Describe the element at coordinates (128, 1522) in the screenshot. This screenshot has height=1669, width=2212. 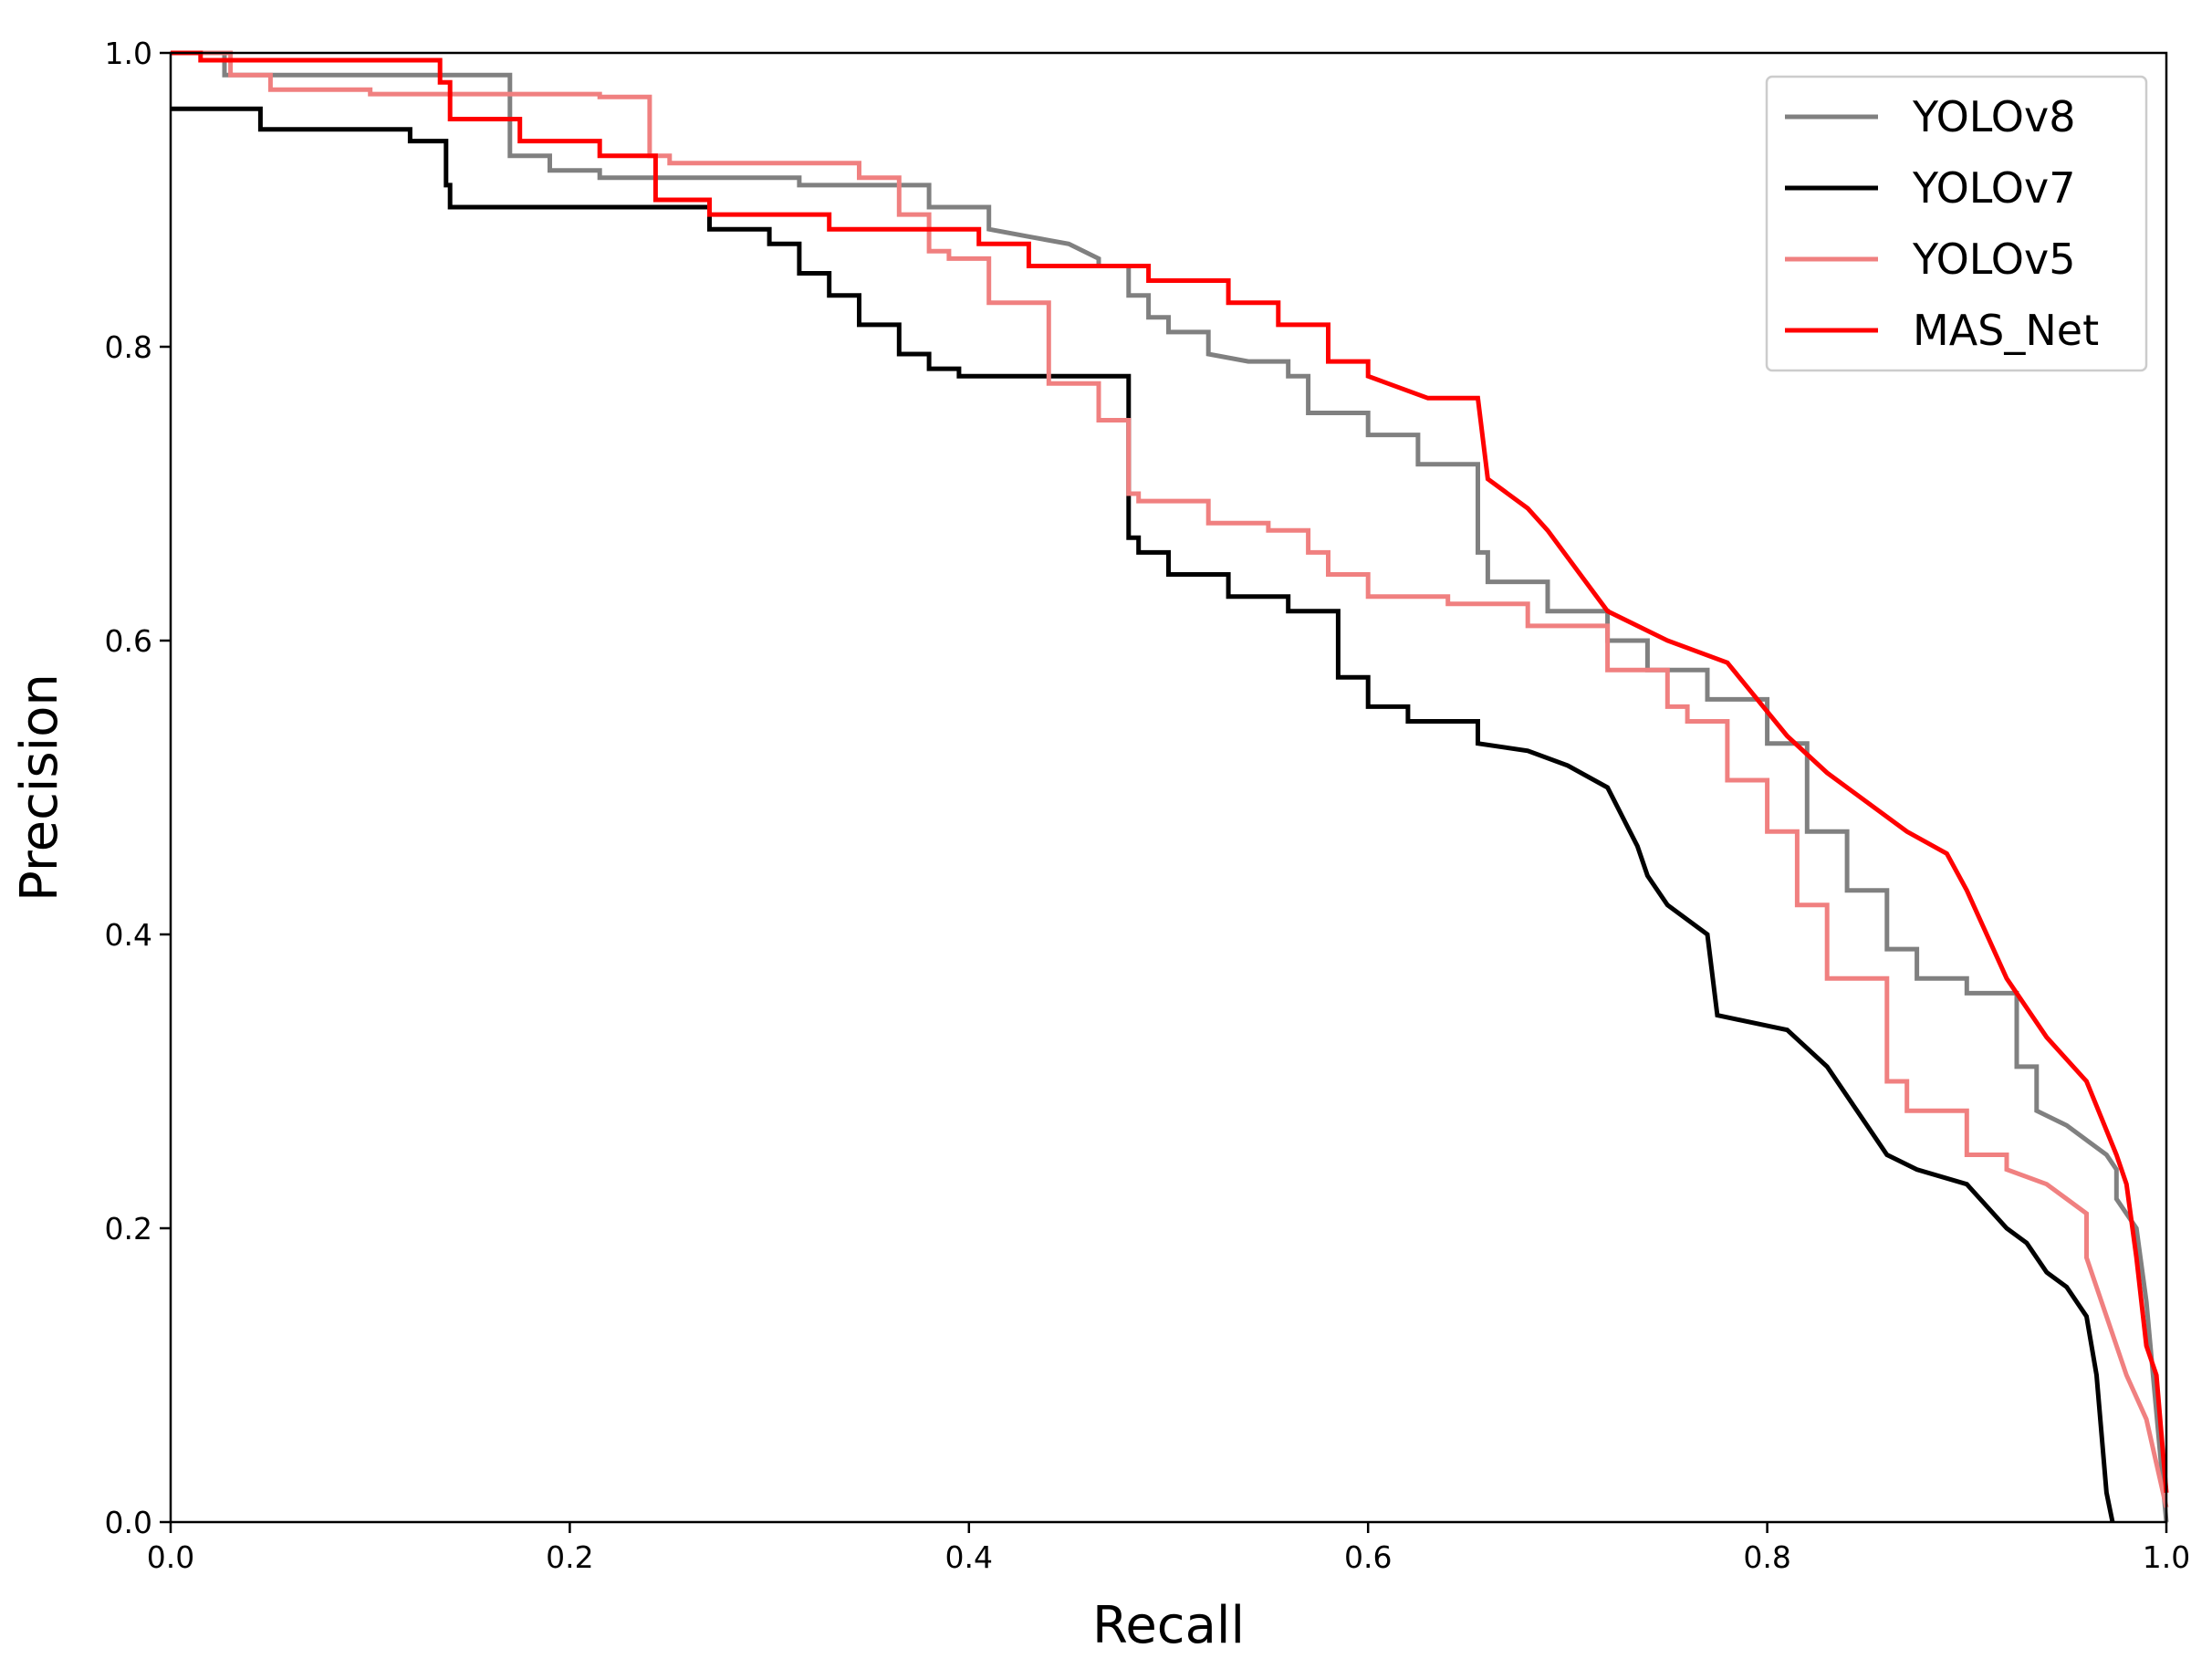
I see `y-tick-label: 0.0` at that location.